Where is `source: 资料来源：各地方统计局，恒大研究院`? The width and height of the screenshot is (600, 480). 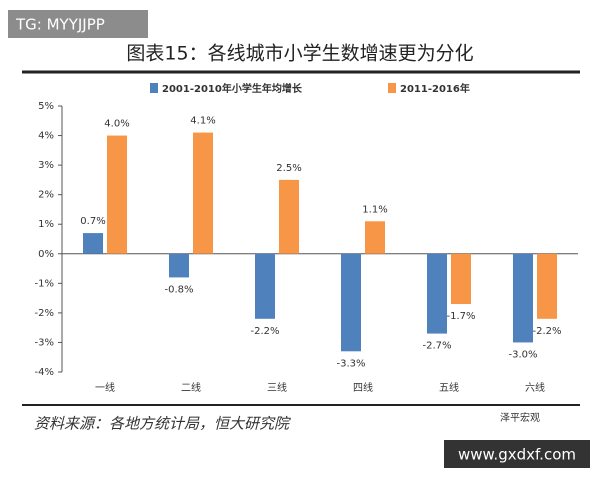 source: 资料来源：各地方统计局，恒大研究院 is located at coordinates (162, 424).